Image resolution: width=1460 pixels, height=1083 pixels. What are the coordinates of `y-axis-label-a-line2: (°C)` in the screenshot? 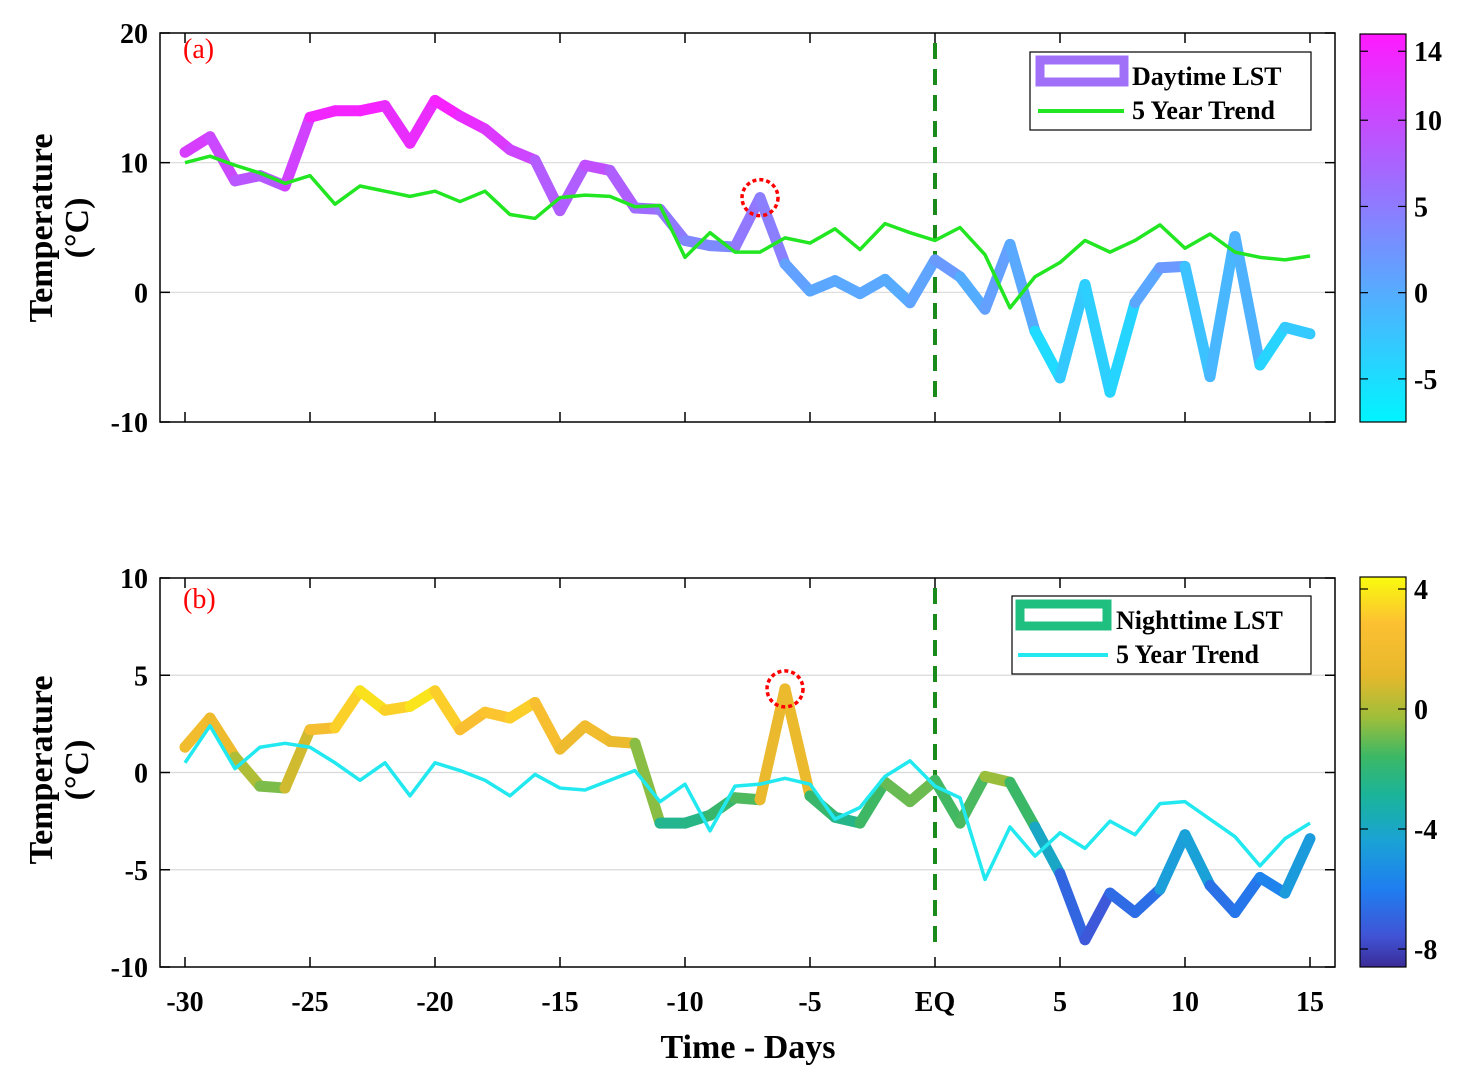 It's located at (77, 228).